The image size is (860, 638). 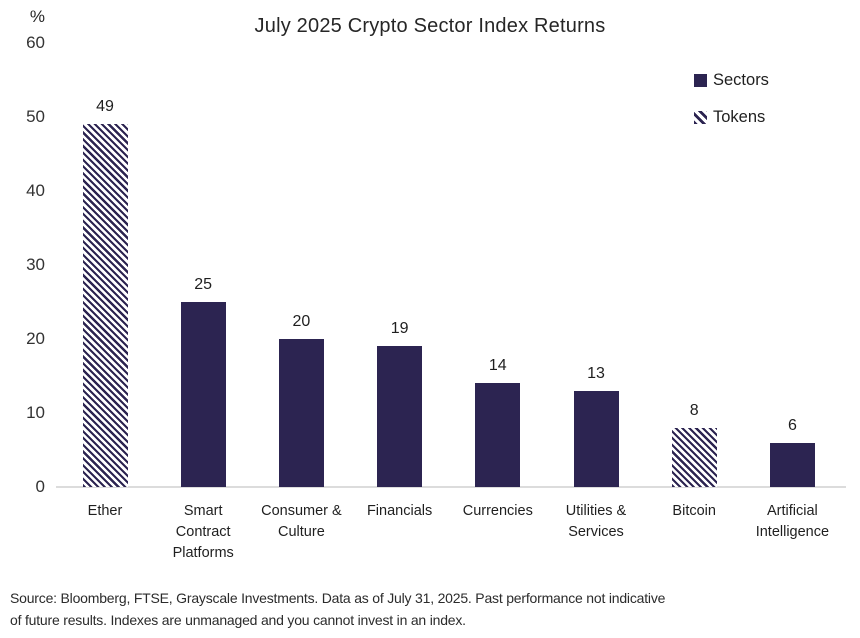 What do you see at coordinates (37, 16) in the screenshot?
I see `y-axis-unit-label: %` at bounding box center [37, 16].